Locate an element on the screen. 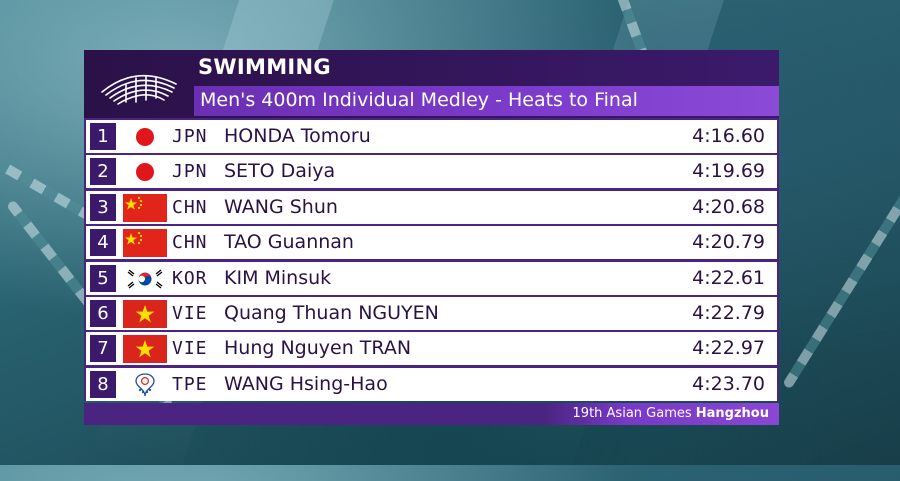  rank-badge: 5 is located at coordinates (103, 278).